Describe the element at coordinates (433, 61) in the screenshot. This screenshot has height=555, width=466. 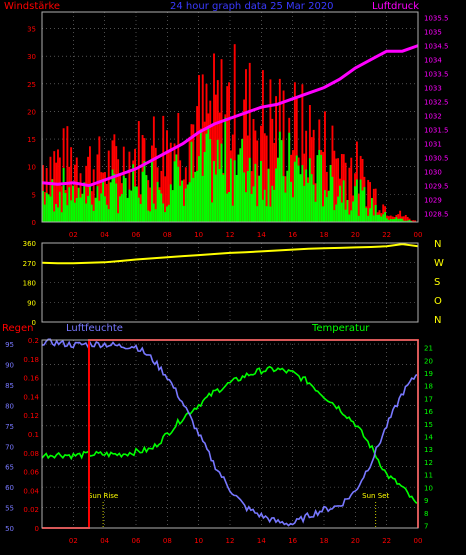
I see `pressure-tick-label: 1034` at that location.